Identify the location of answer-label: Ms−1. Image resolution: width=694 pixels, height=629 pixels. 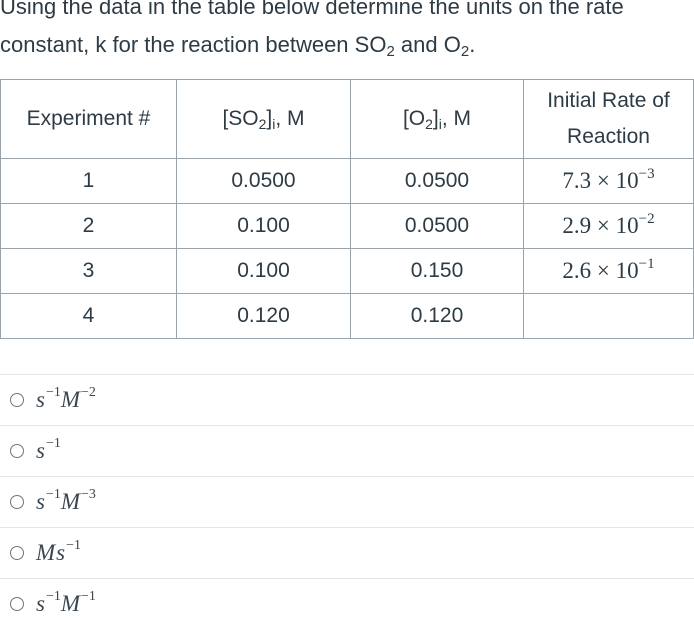
(59, 552).